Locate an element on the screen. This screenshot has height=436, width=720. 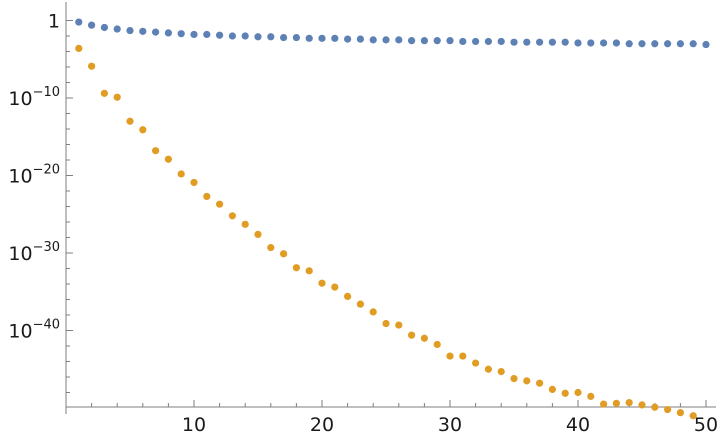
y-tick-label: 10−20 is located at coordinates (34, 175).